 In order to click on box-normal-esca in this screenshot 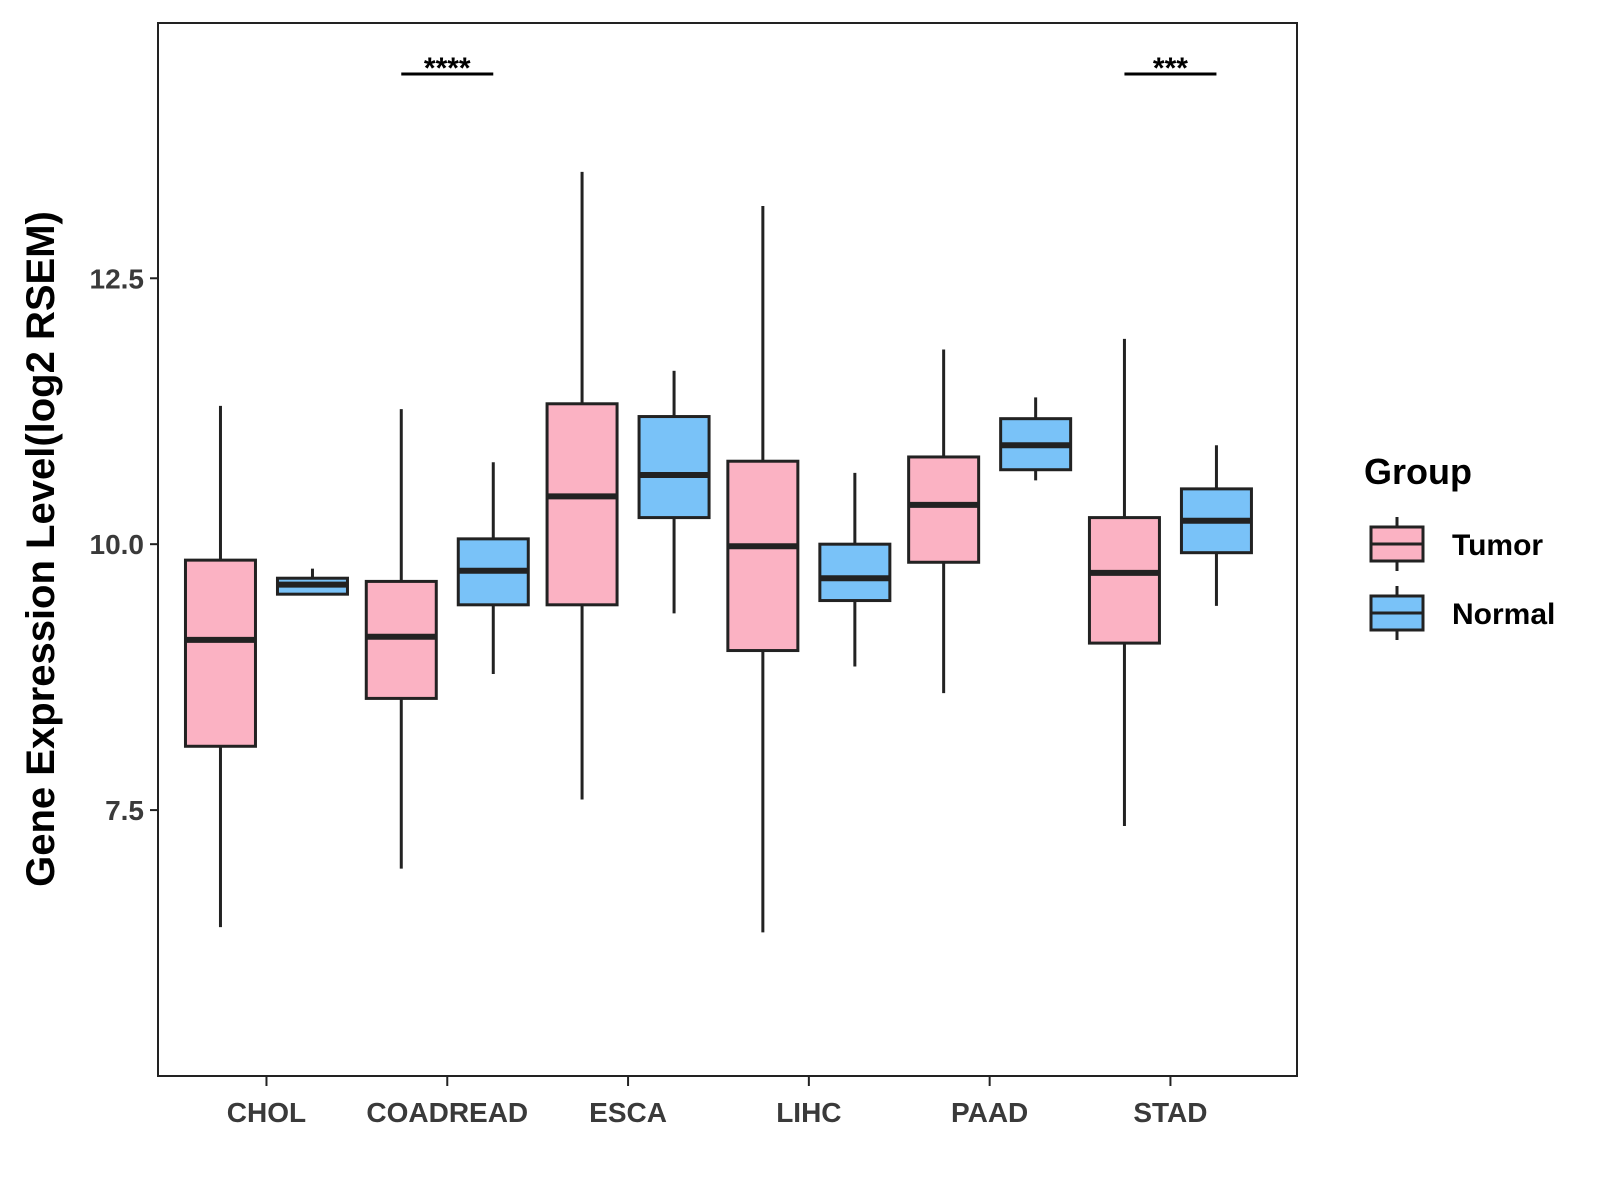, I will do `click(674, 492)`.